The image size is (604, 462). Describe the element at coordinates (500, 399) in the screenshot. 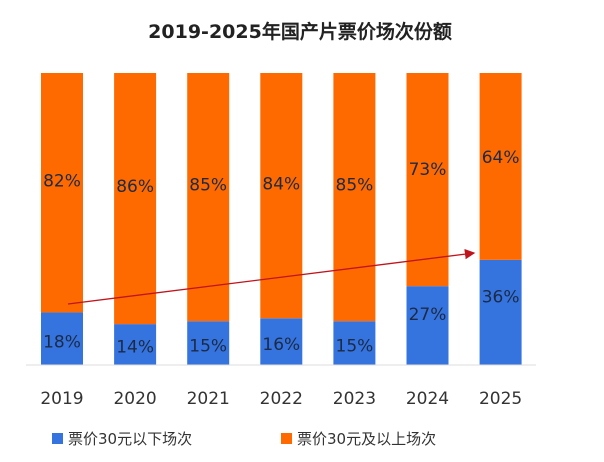

I see `x-tick-label: 2025` at that location.